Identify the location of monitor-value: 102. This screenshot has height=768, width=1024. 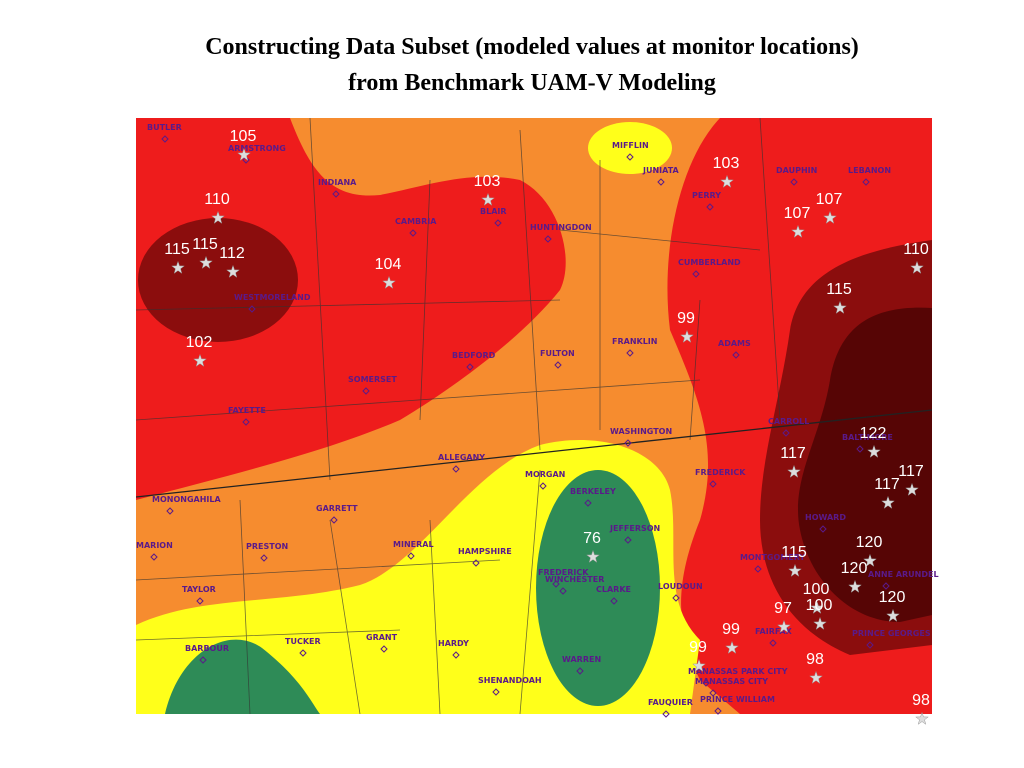
(199, 342).